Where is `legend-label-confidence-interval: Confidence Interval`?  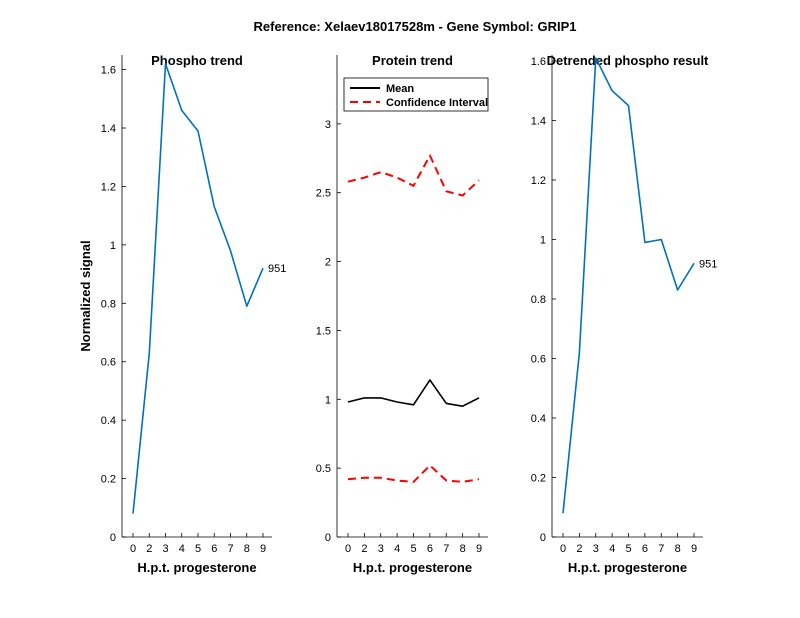
legend-label-confidence-interval: Confidence Interval is located at coordinates (437, 103).